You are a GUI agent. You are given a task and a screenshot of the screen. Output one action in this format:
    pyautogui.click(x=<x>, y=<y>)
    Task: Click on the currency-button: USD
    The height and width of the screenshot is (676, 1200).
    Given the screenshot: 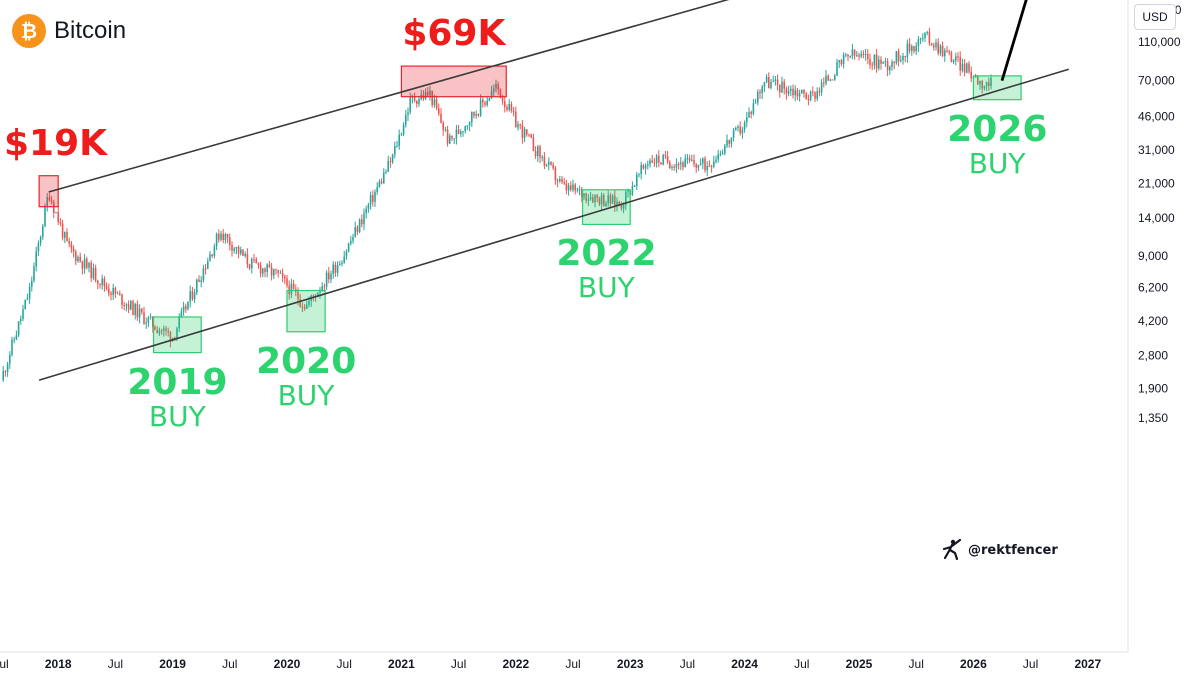 What is the action you would take?
    pyautogui.click(x=1155, y=17)
    